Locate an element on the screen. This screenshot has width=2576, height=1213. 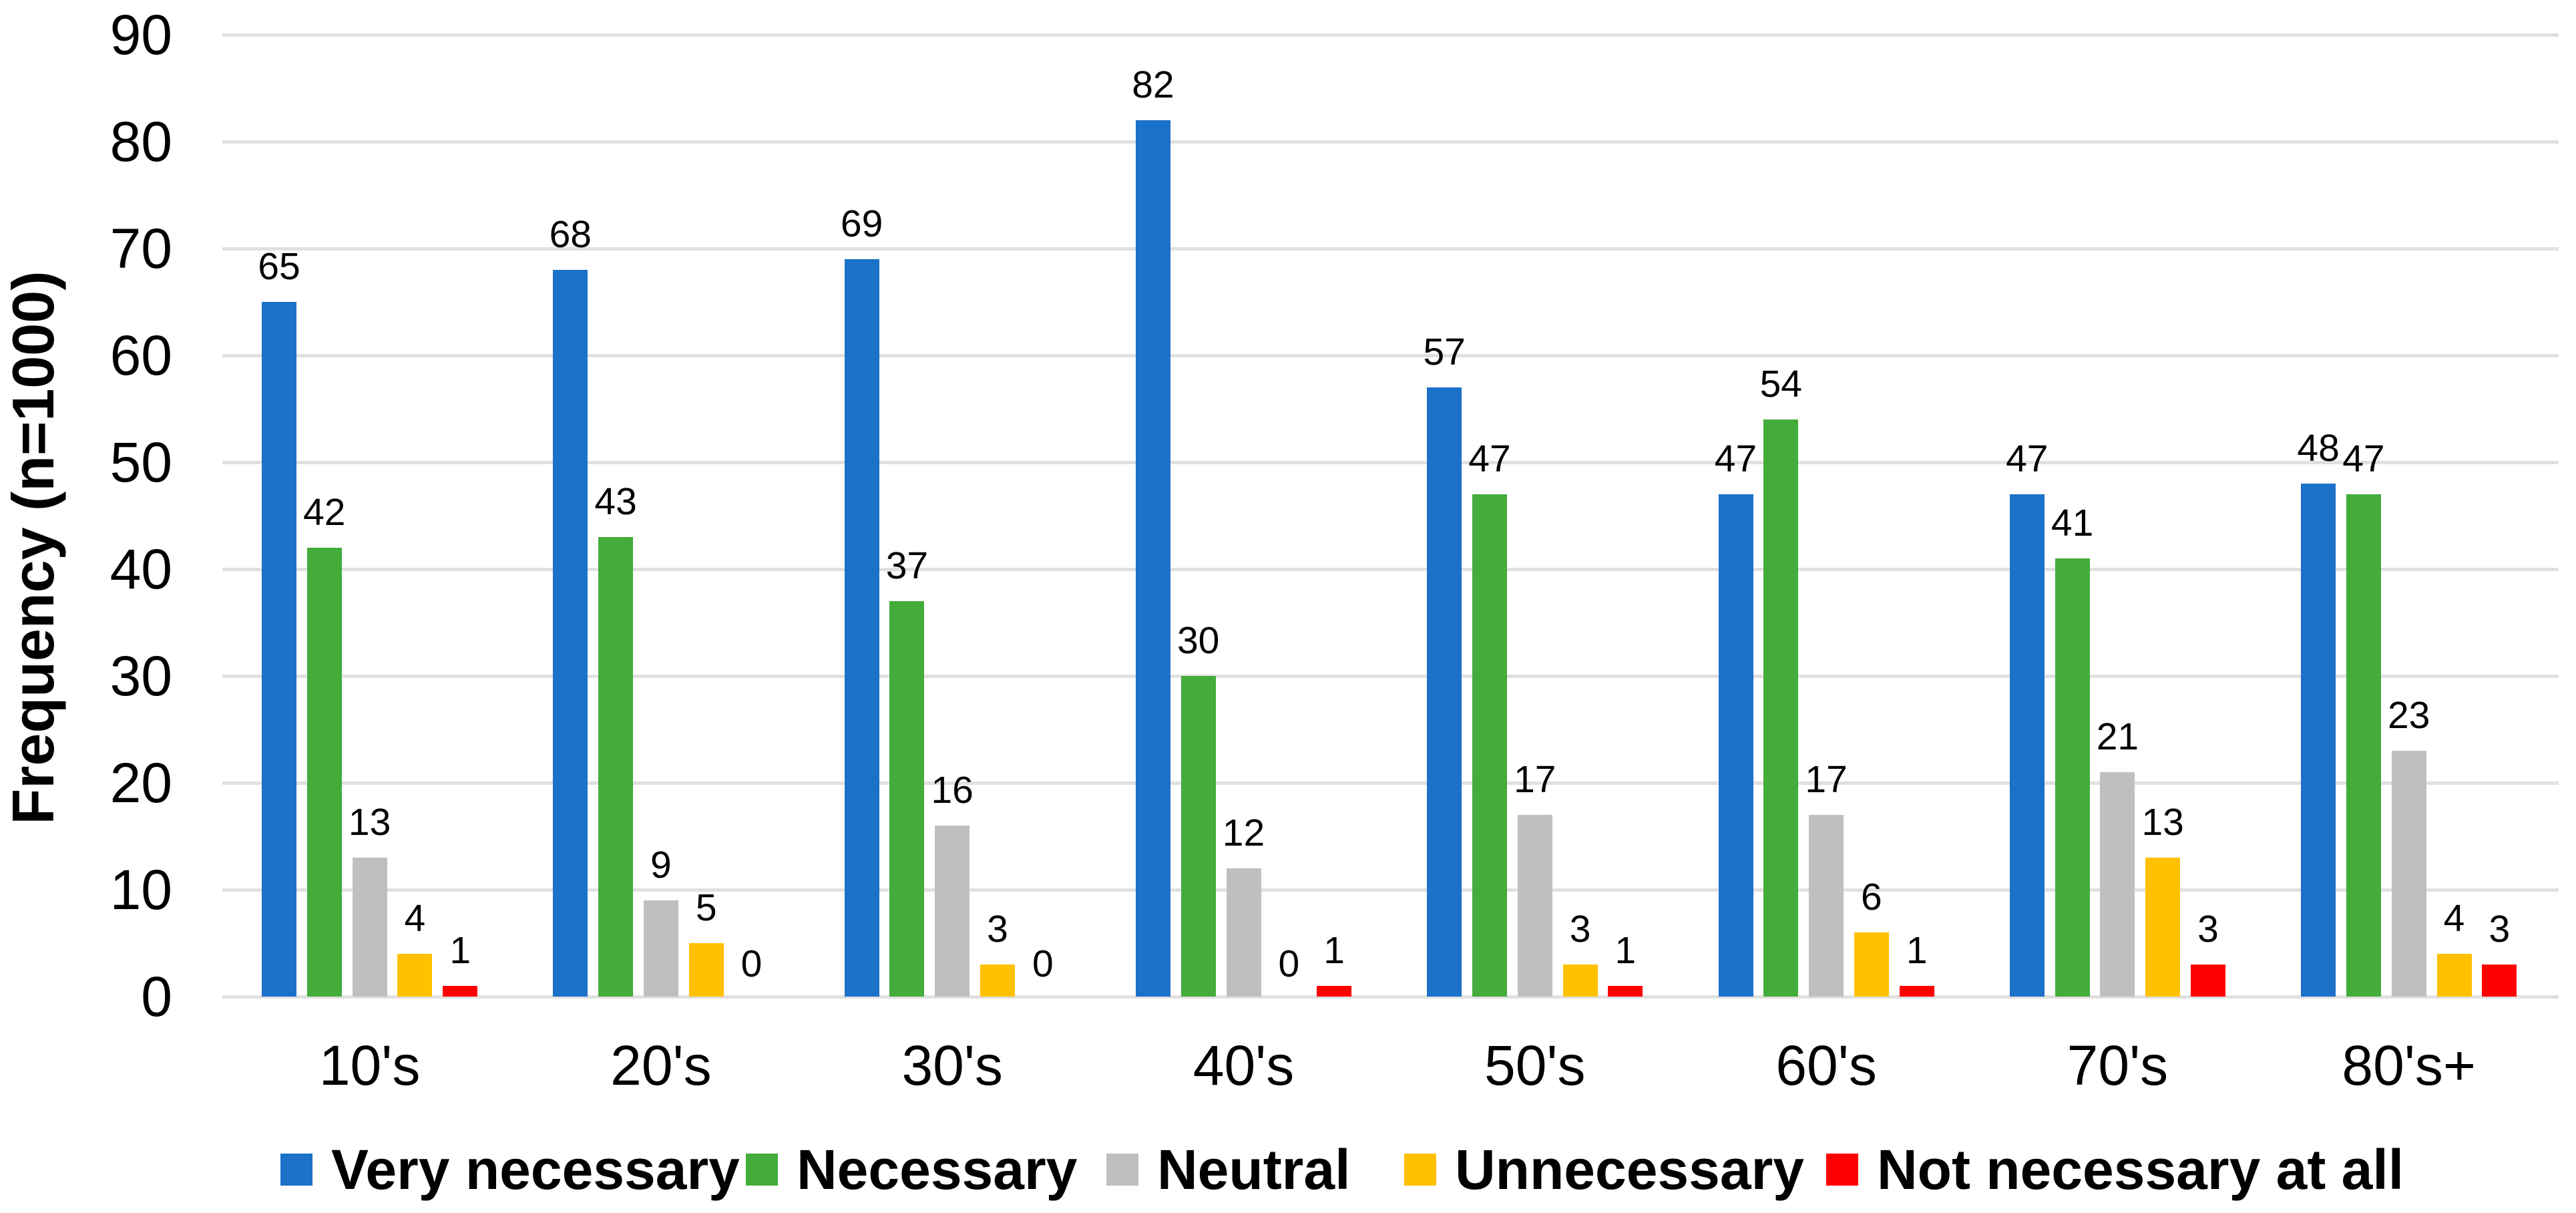
legend-swatch-icon-not-necessary-at-all is located at coordinates (1842, 1170).